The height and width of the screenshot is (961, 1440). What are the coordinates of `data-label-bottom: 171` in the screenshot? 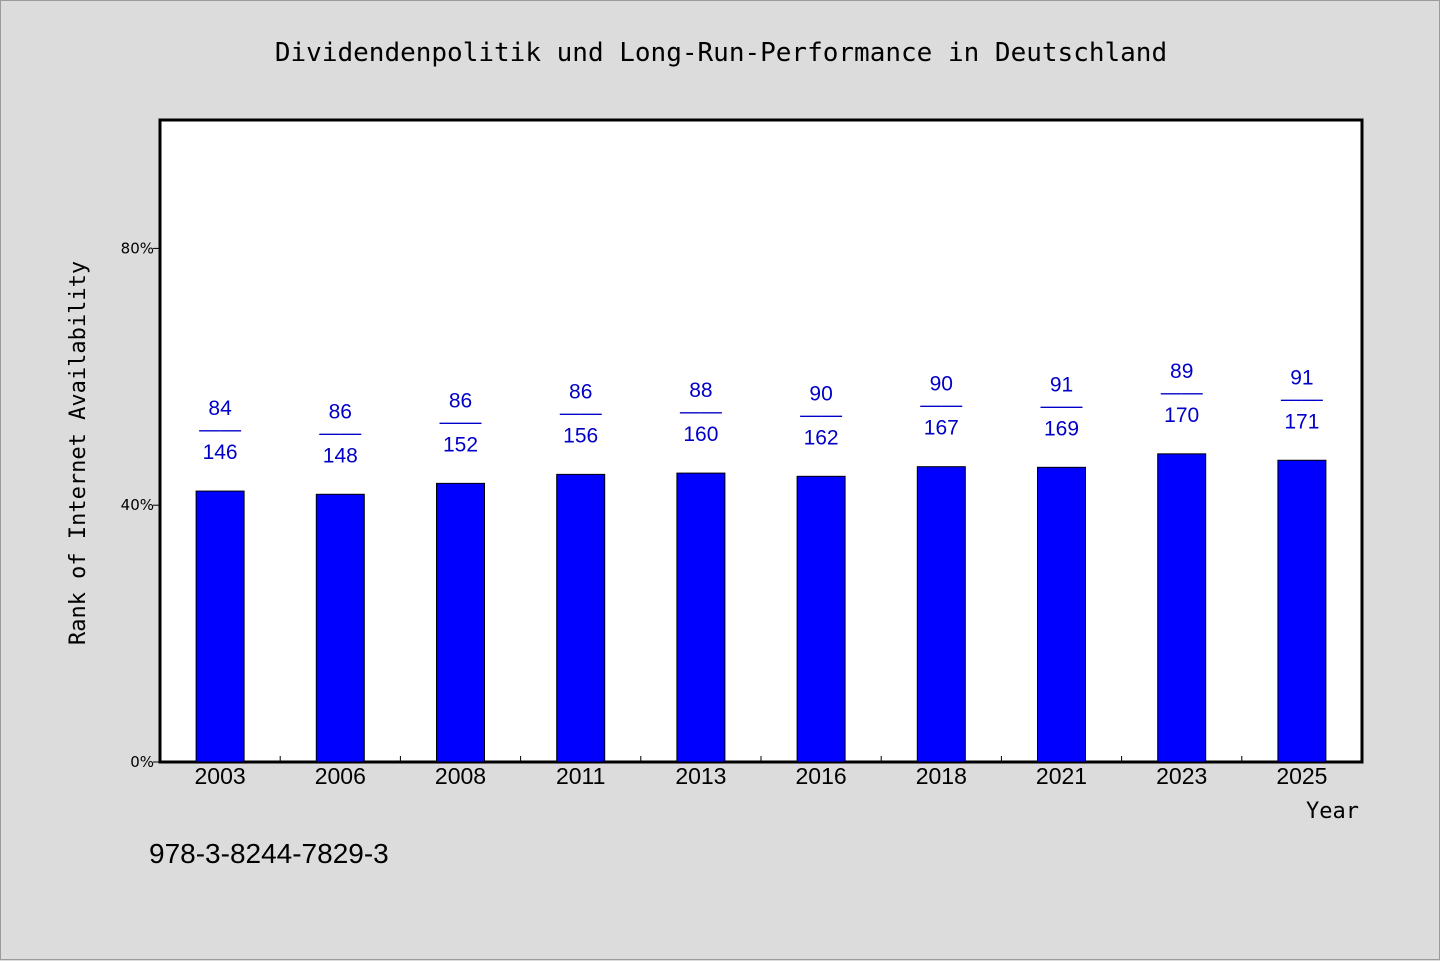 It's located at (1301, 421).